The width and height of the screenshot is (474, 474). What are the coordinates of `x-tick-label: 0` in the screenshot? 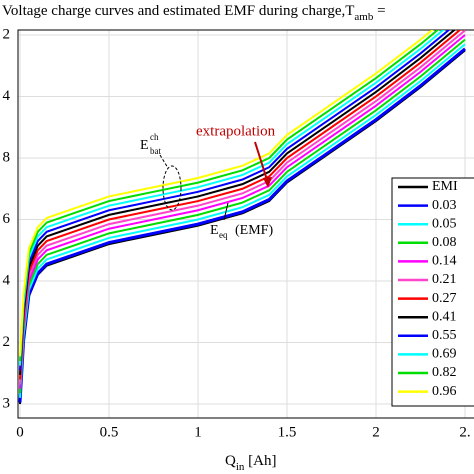 It's located at (20, 432).